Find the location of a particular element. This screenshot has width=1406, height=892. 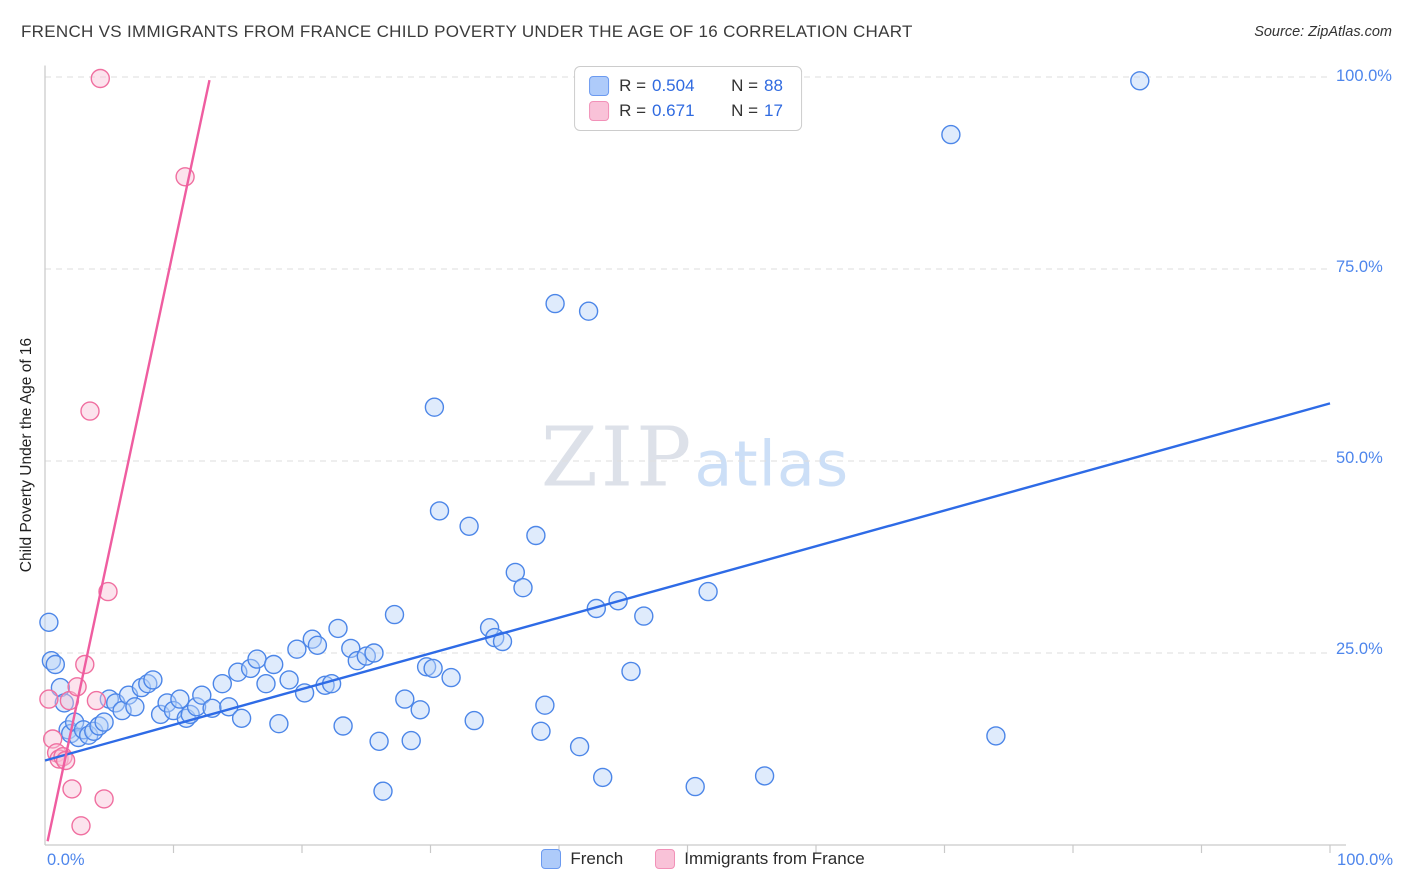

r-value: 0.504 is located at coordinates (673, 85).